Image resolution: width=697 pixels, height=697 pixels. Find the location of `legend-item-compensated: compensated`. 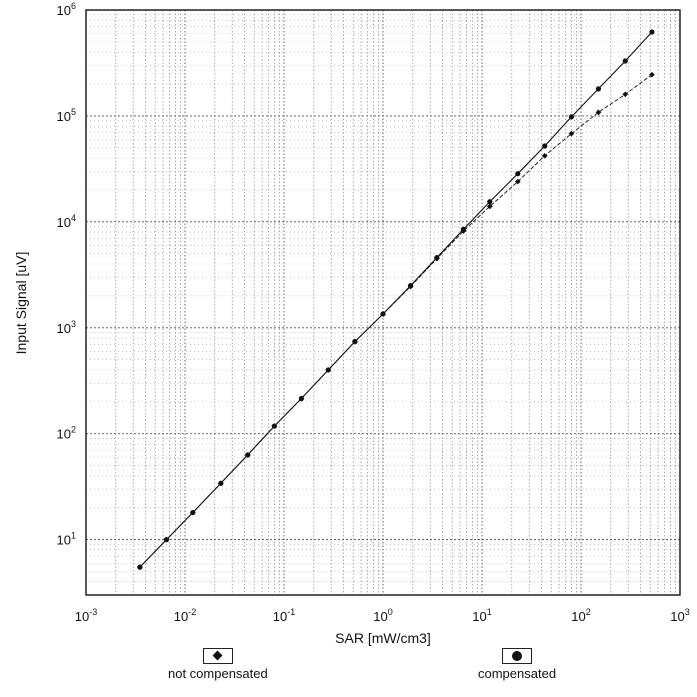

legend-item-compensated: compensated is located at coordinates (517, 664).